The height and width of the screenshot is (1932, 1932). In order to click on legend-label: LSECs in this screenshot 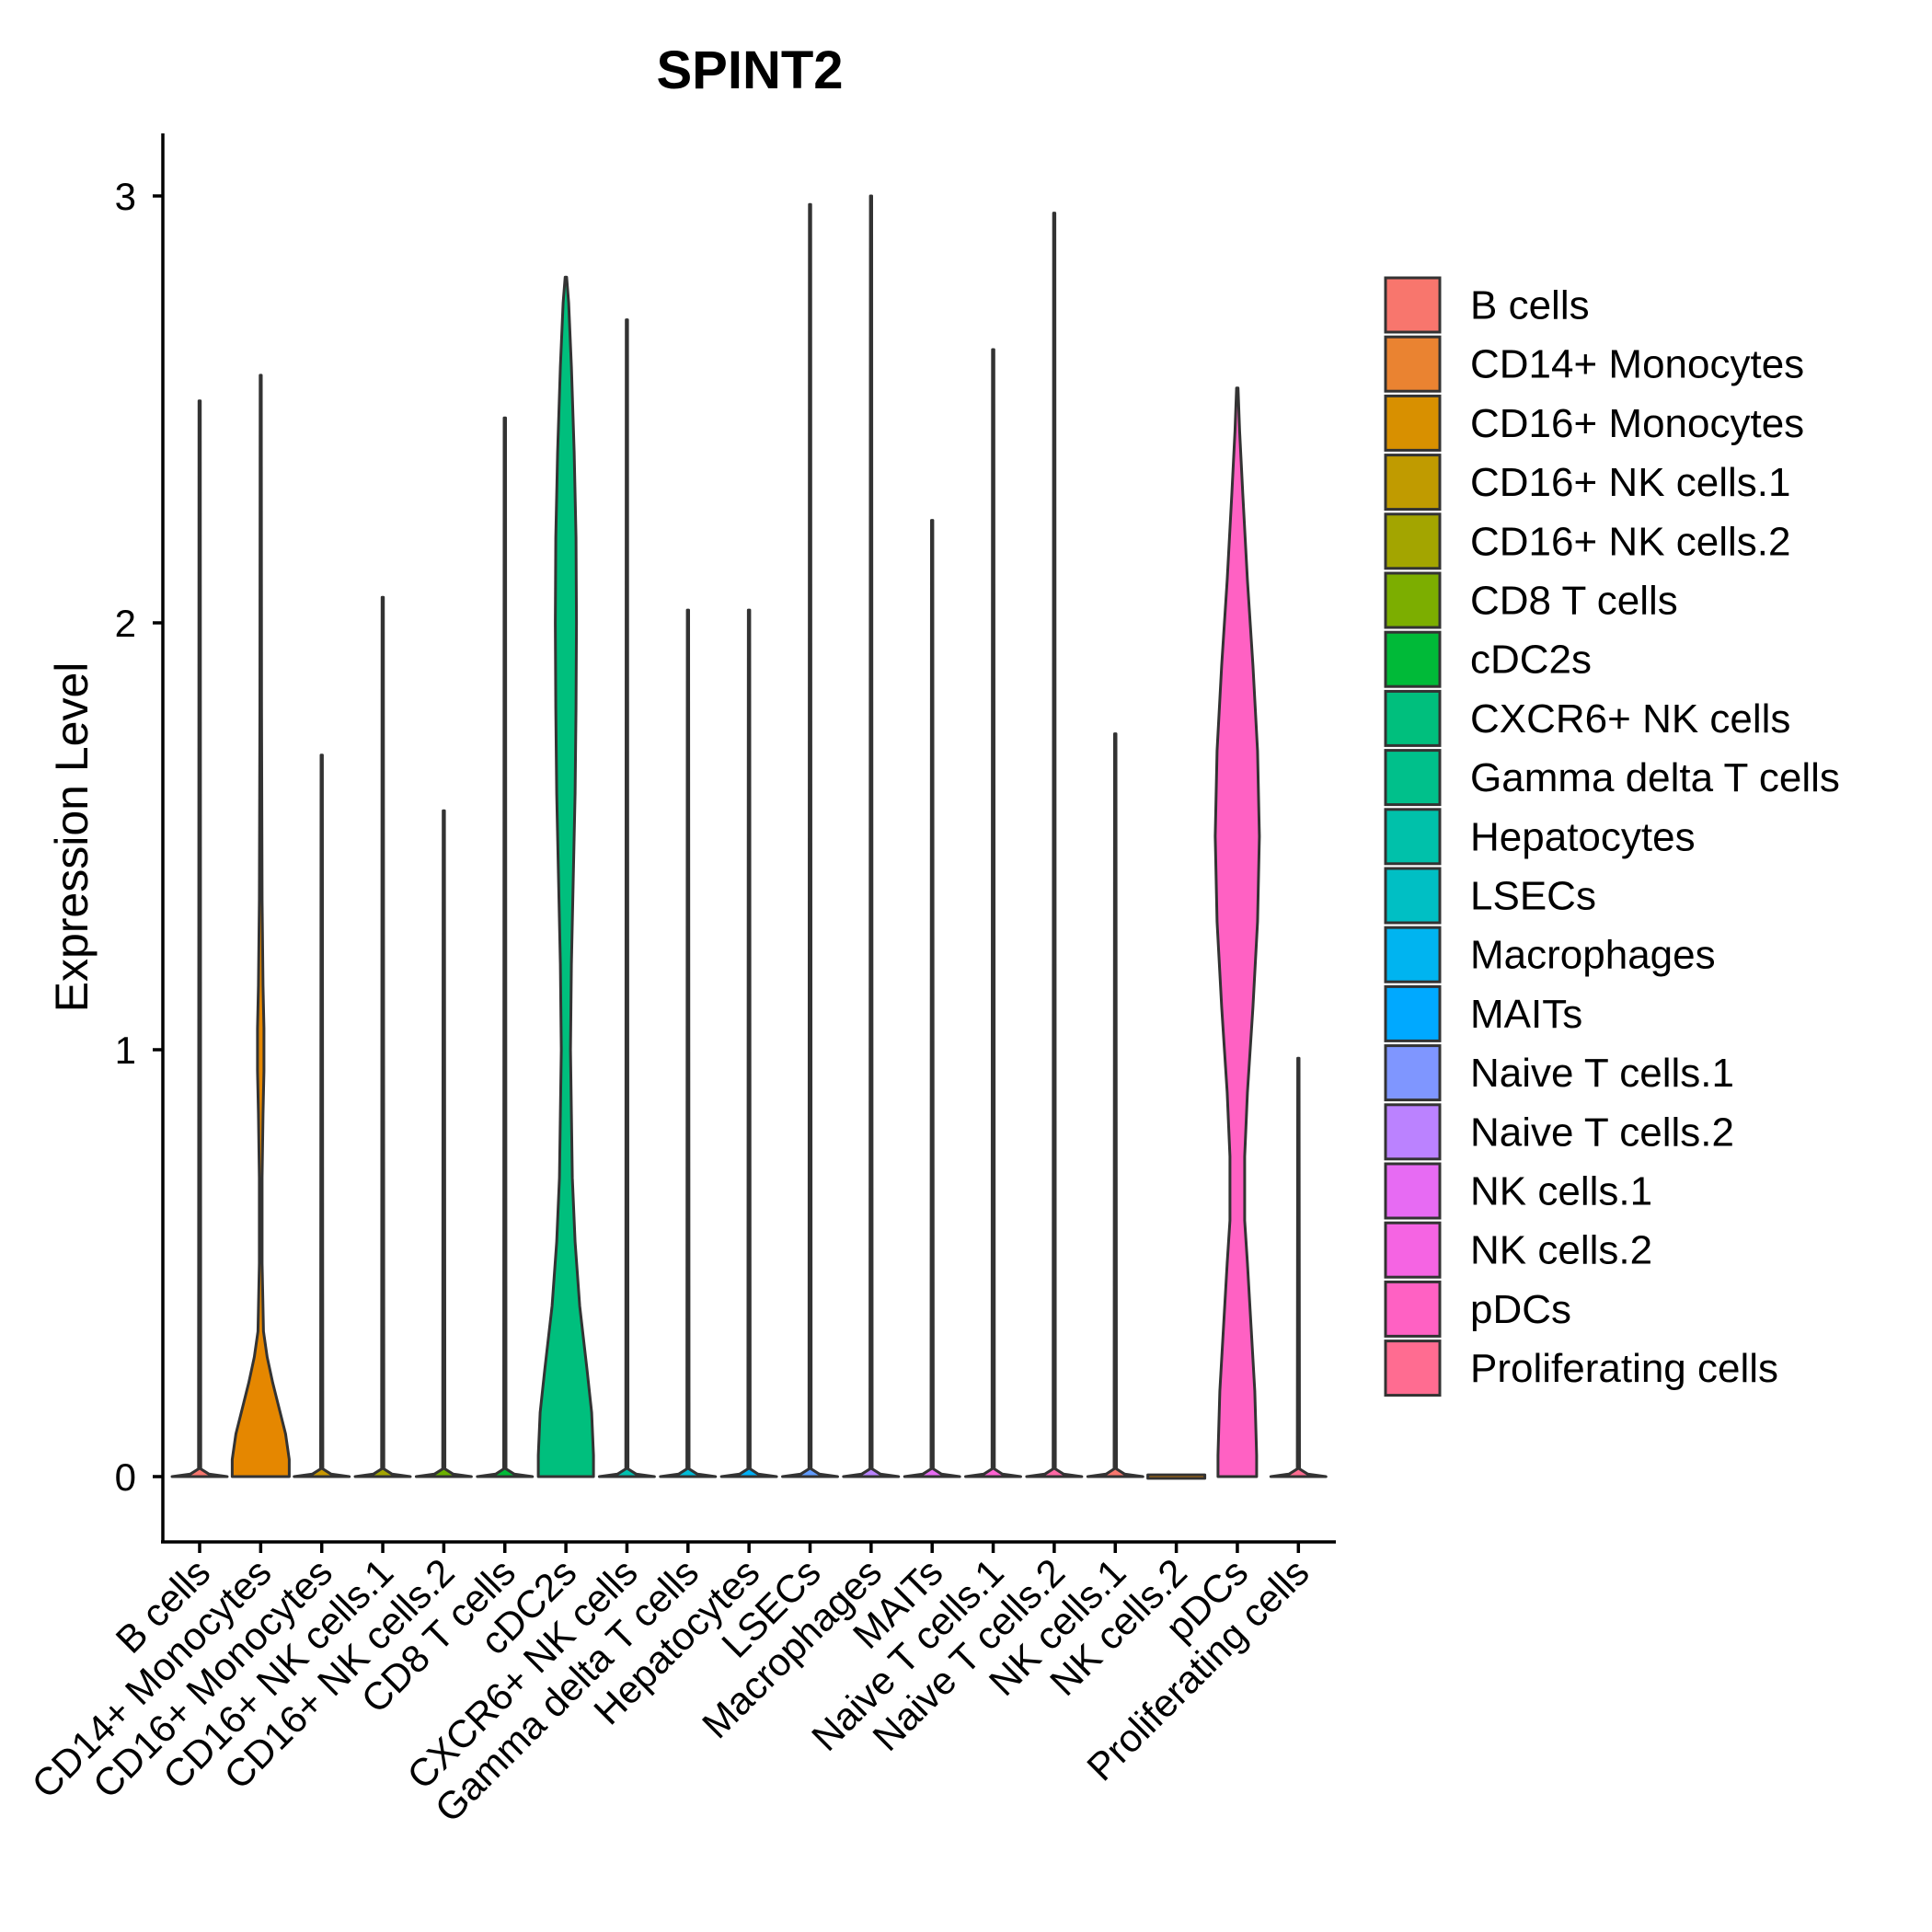, I will do `click(1533, 896)`.